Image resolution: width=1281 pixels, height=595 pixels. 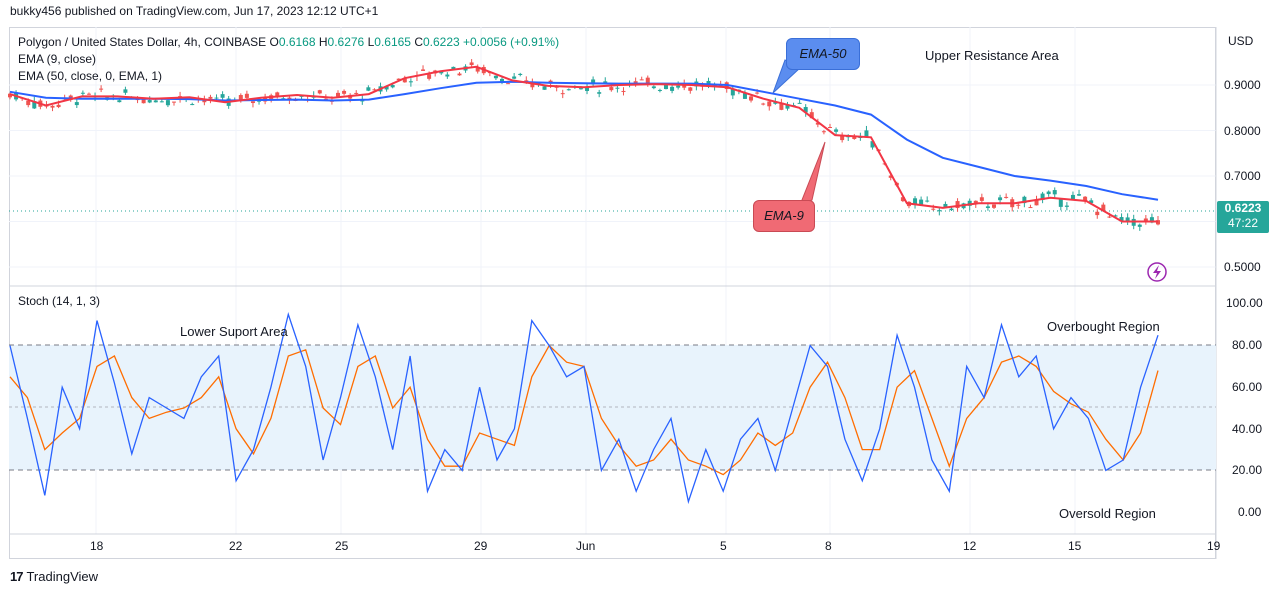 What do you see at coordinates (1241, 41) in the screenshot?
I see `currency-label: USD` at bounding box center [1241, 41].